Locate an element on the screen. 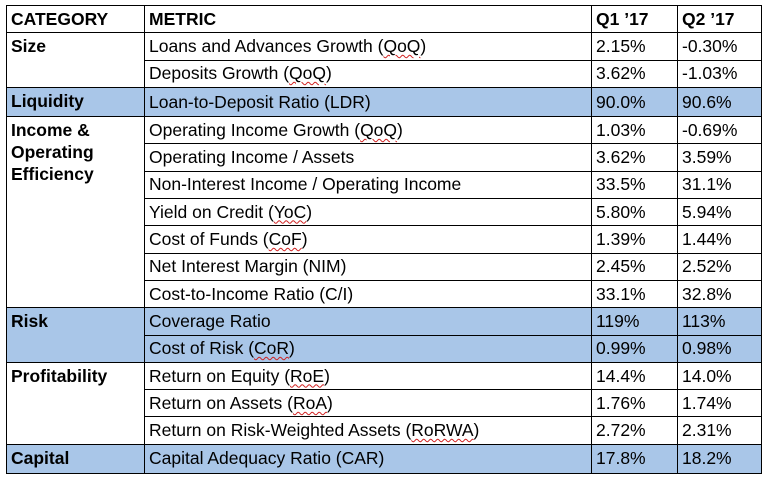 The width and height of the screenshot is (773, 487). q2-value: 0.98% is located at coordinates (719, 348).